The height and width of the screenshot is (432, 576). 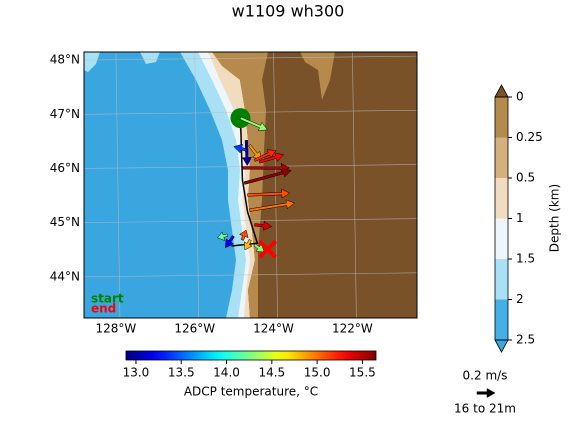 What do you see at coordinates (486, 393) in the screenshot?
I see `key-arrow` at bounding box center [486, 393].